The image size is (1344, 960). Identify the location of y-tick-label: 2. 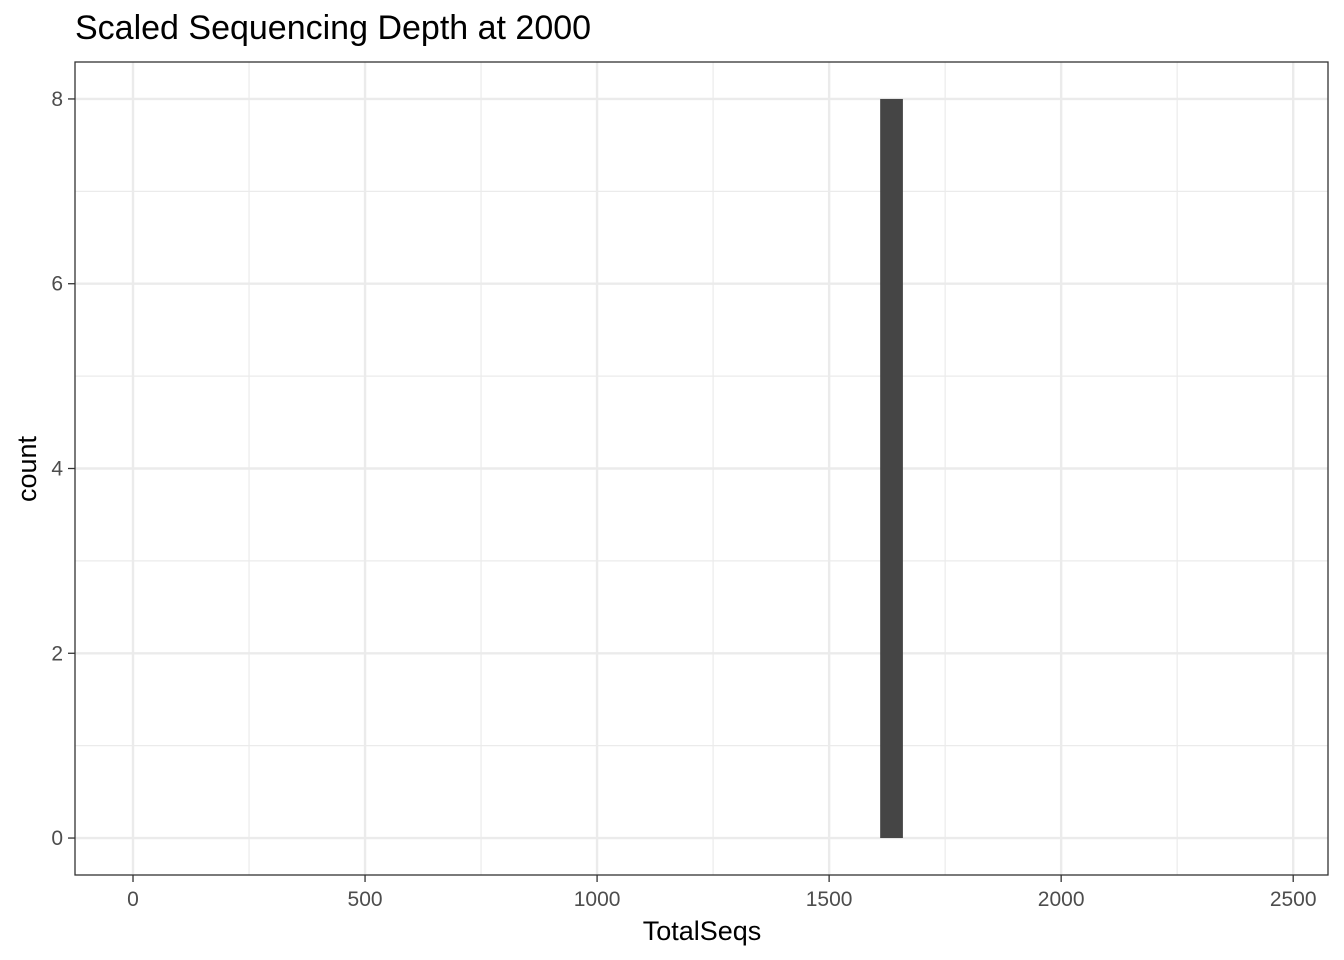
(57, 653).